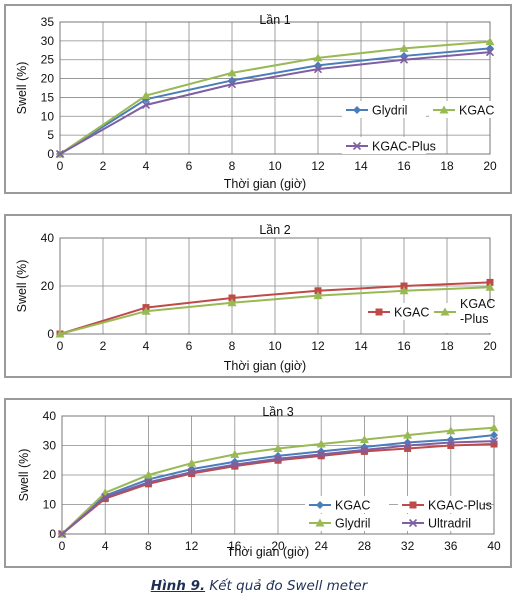  I want to click on x-tick-label: 20, so click(490, 346).